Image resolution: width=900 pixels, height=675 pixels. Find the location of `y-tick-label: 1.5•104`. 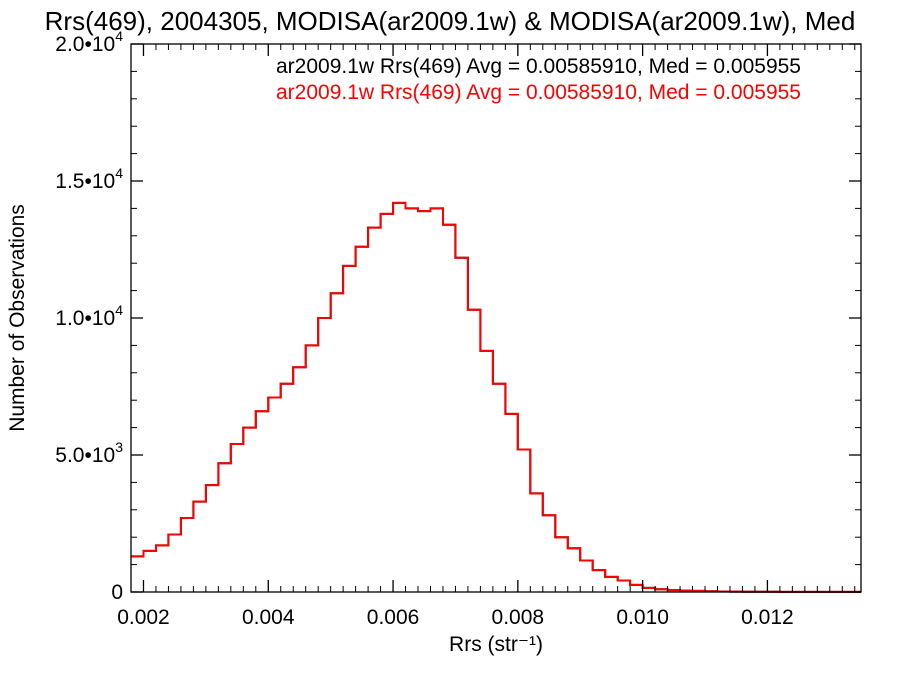

y-tick-label: 1.5•104 is located at coordinates (89, 179).